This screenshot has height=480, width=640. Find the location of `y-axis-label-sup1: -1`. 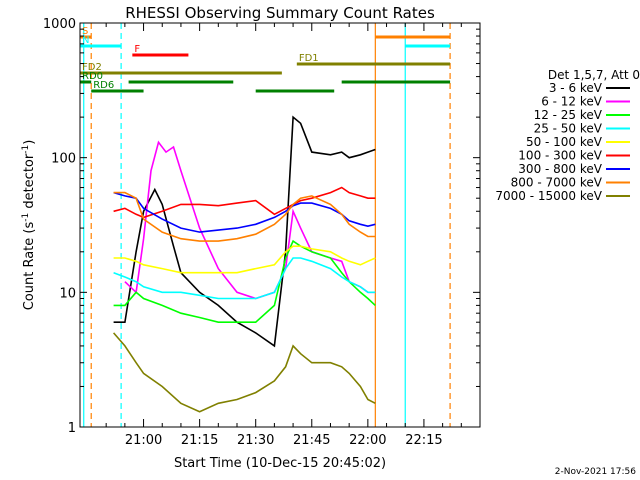

y-axis-label-sup1: -1 is located at coordinates (26, 217).